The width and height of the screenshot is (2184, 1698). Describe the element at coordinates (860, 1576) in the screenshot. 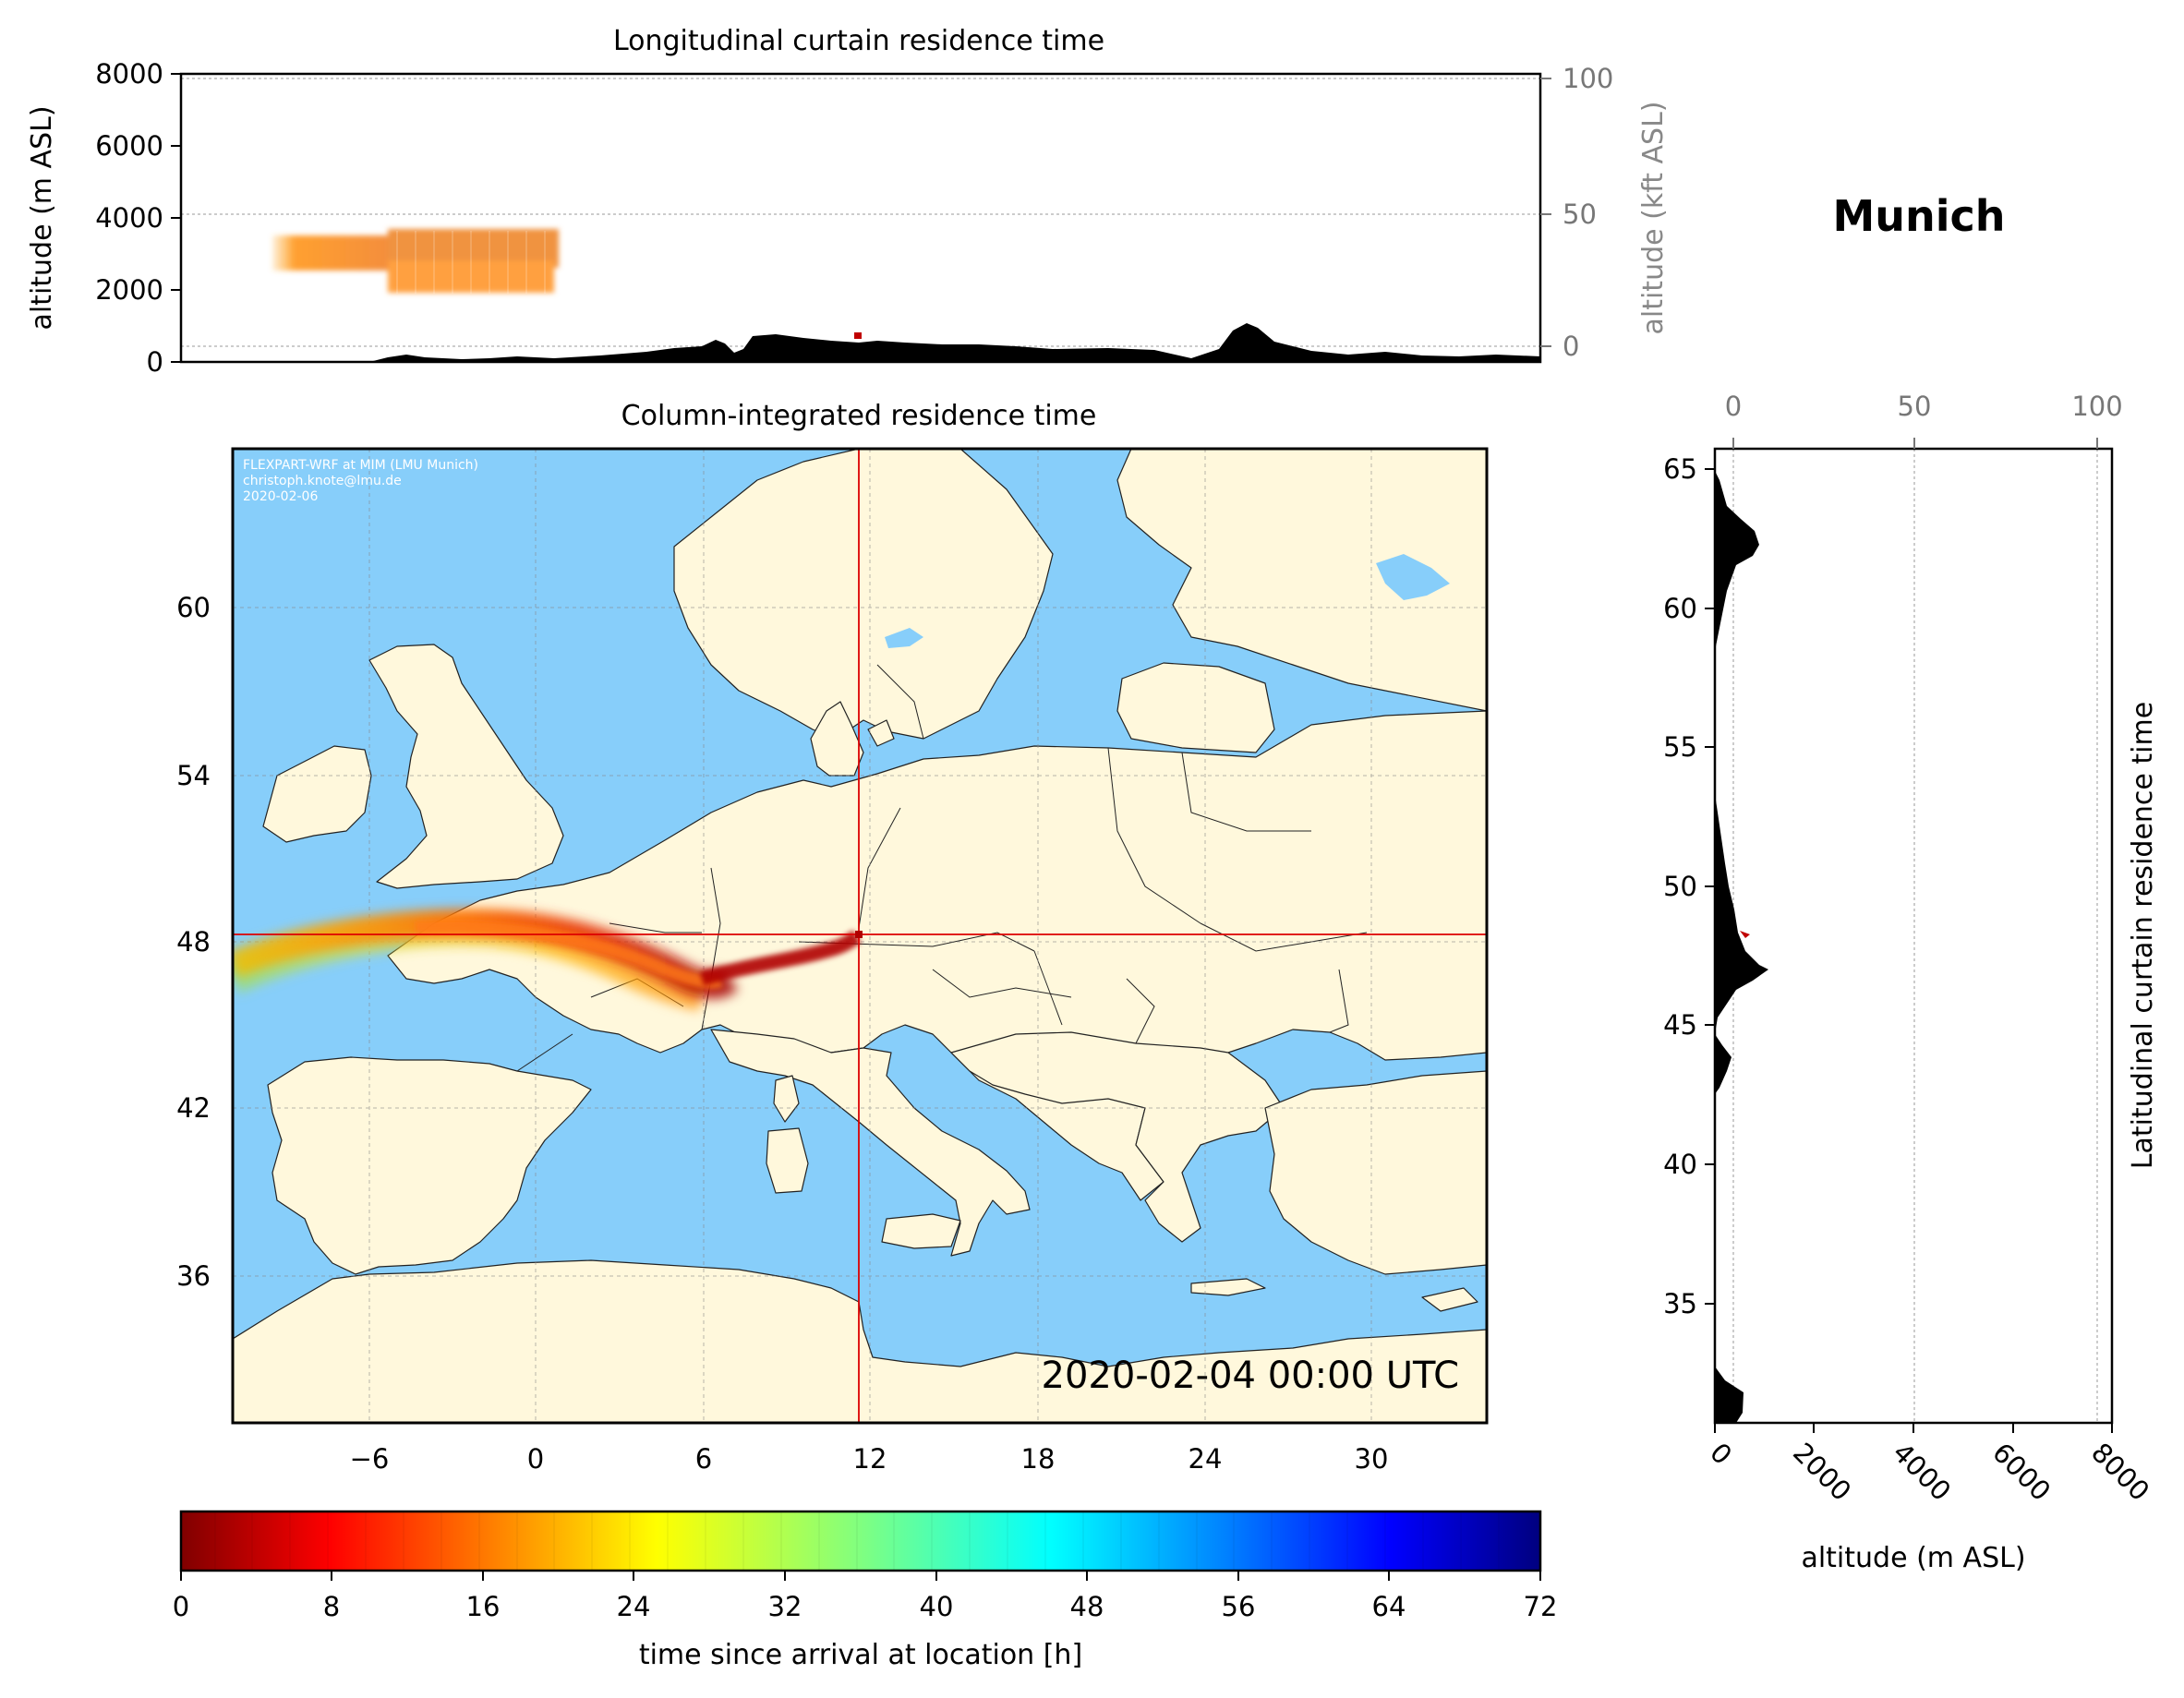

I see `colorbar-ticks` at that location.